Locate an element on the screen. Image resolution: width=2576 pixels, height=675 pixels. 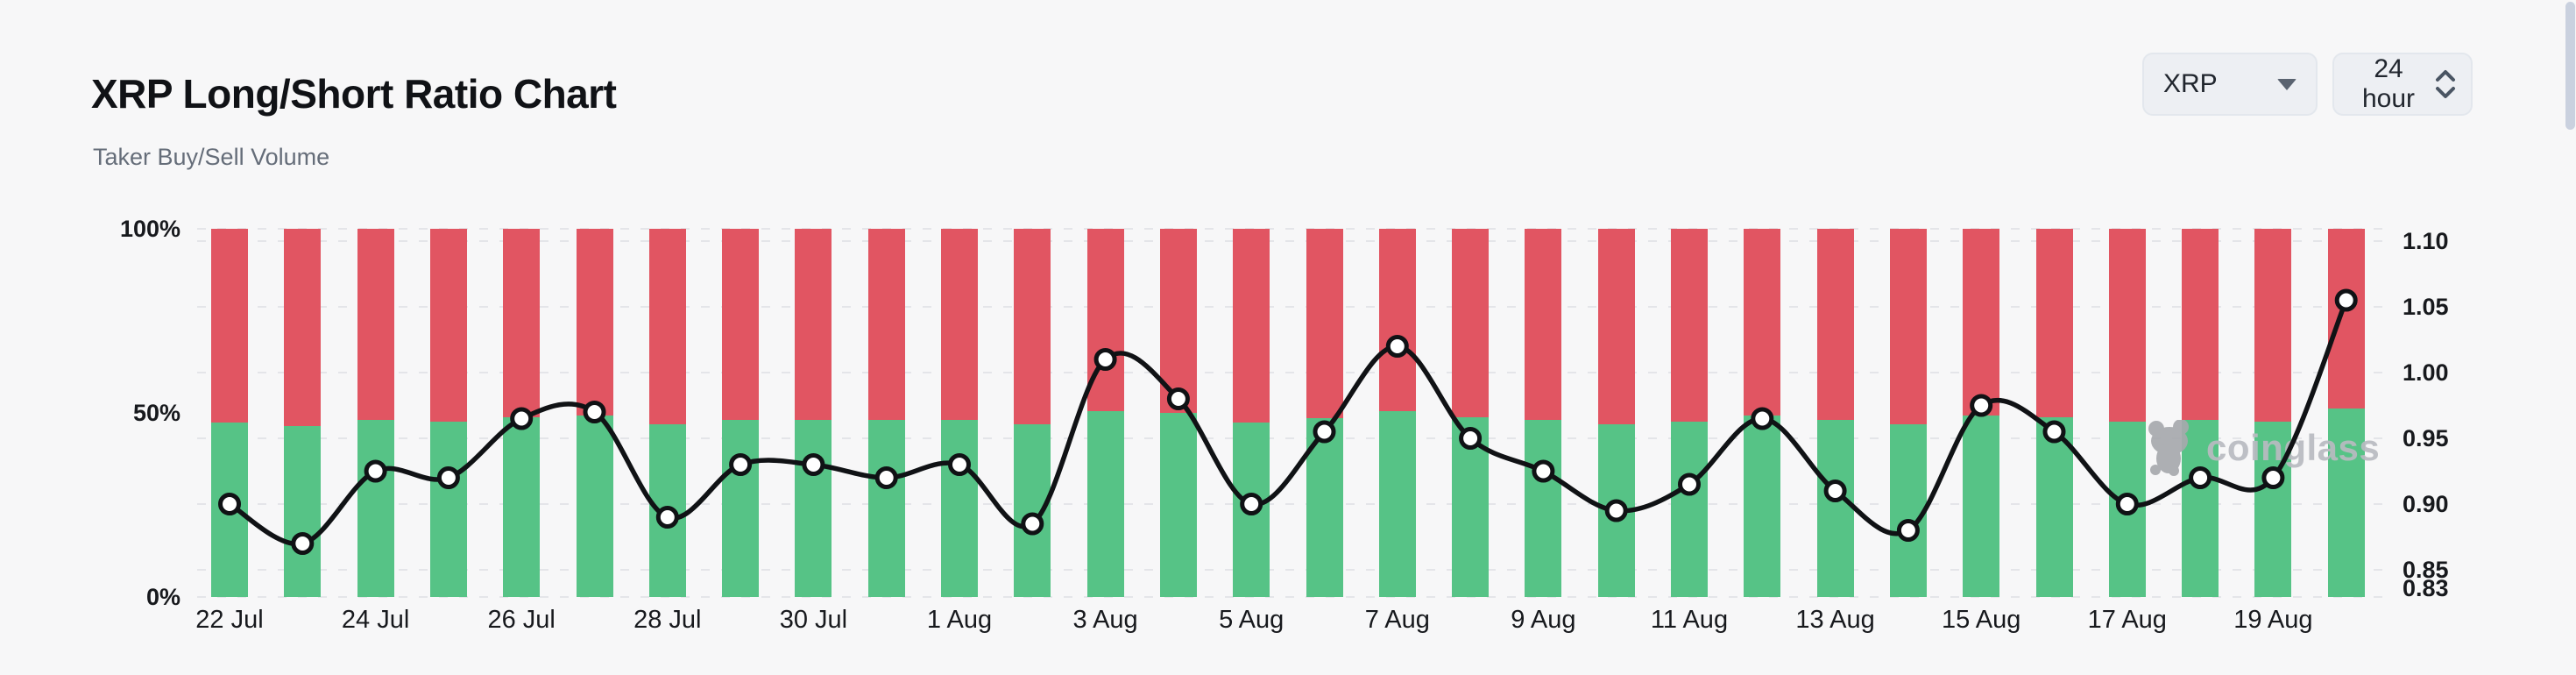
right-axis-tick-0.83: 0.83 is located at coordinates (2426, 588).